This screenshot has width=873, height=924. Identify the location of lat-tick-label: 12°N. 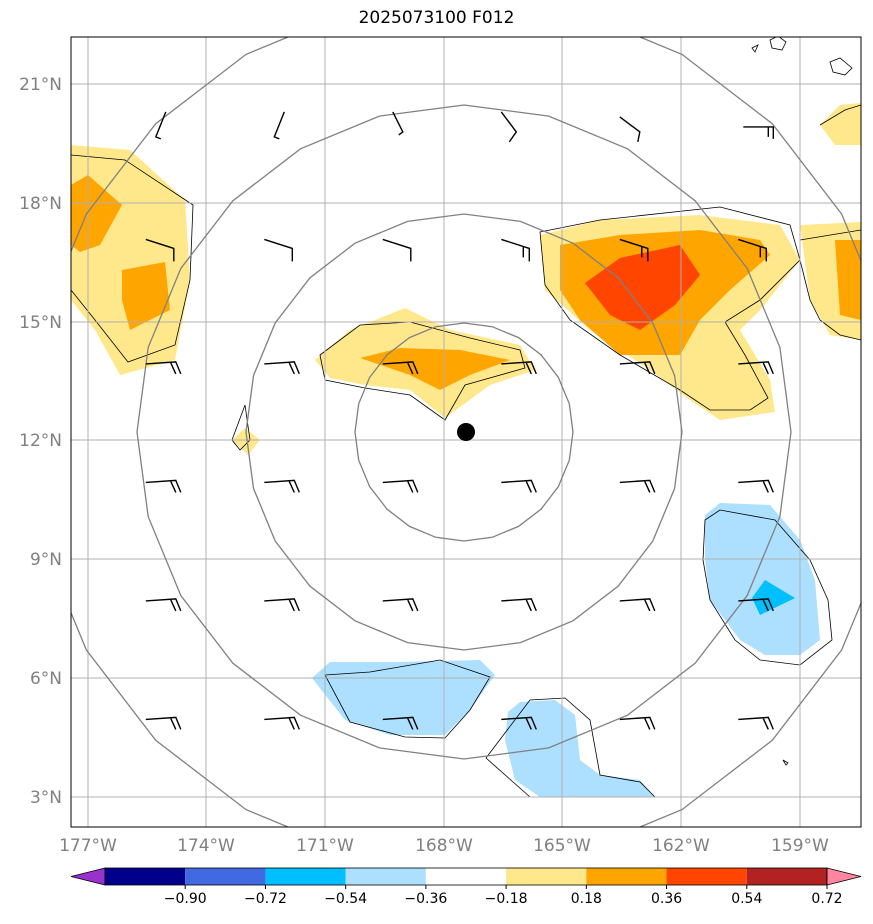
(40, 441).